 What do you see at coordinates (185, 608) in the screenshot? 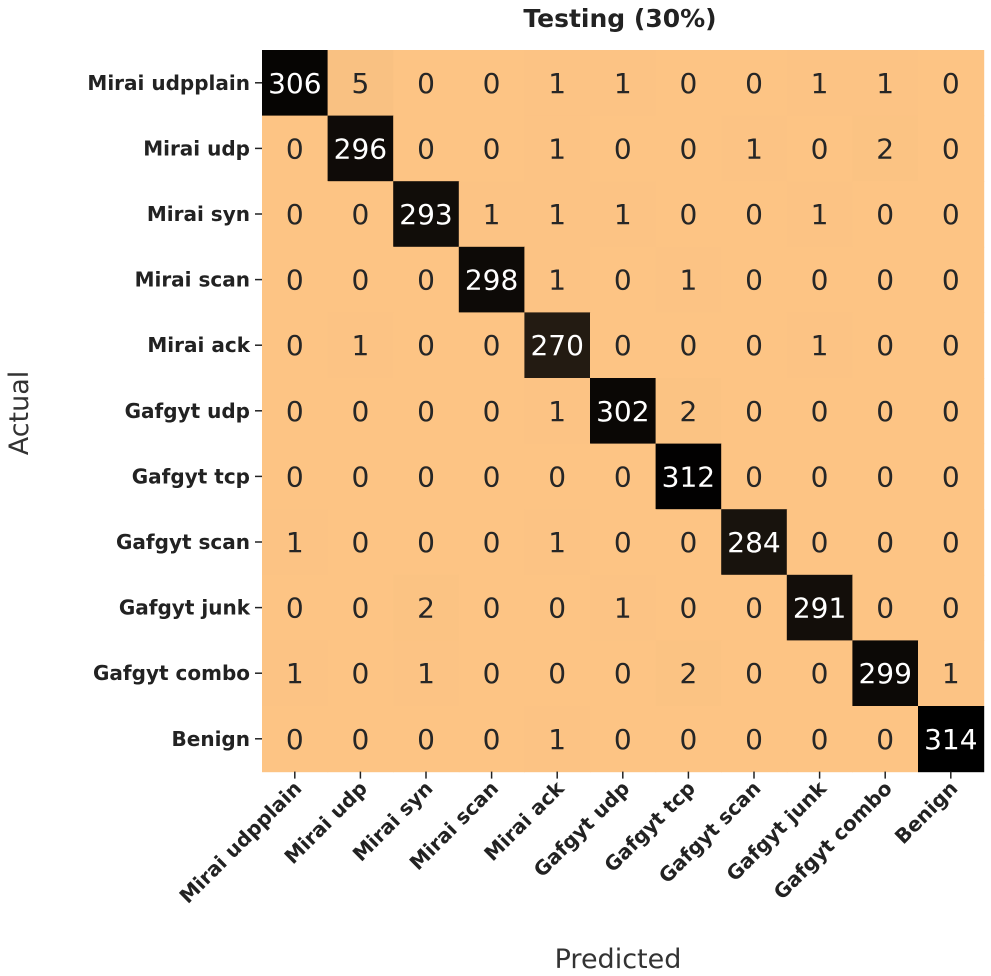
I see `y-tick-label: Gafgyt junk` at bounding box center [185, 608].